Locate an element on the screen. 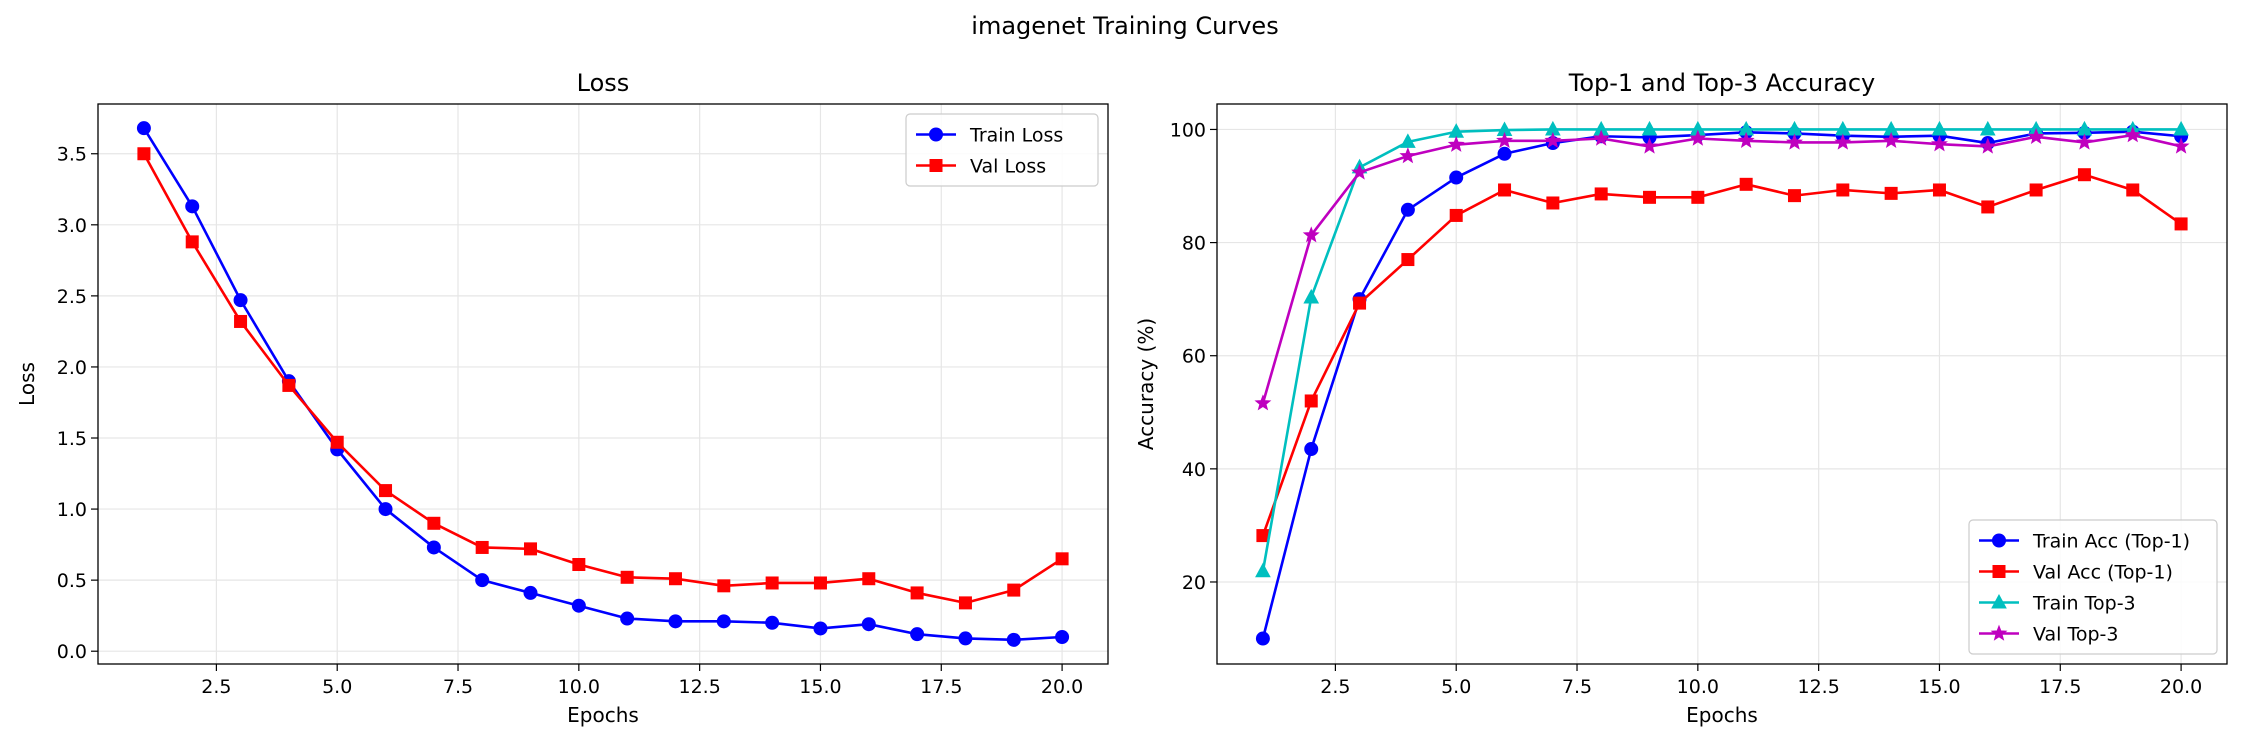  accuracy-x-tick-label: 15.0 is located at coordinates (1939, 687).